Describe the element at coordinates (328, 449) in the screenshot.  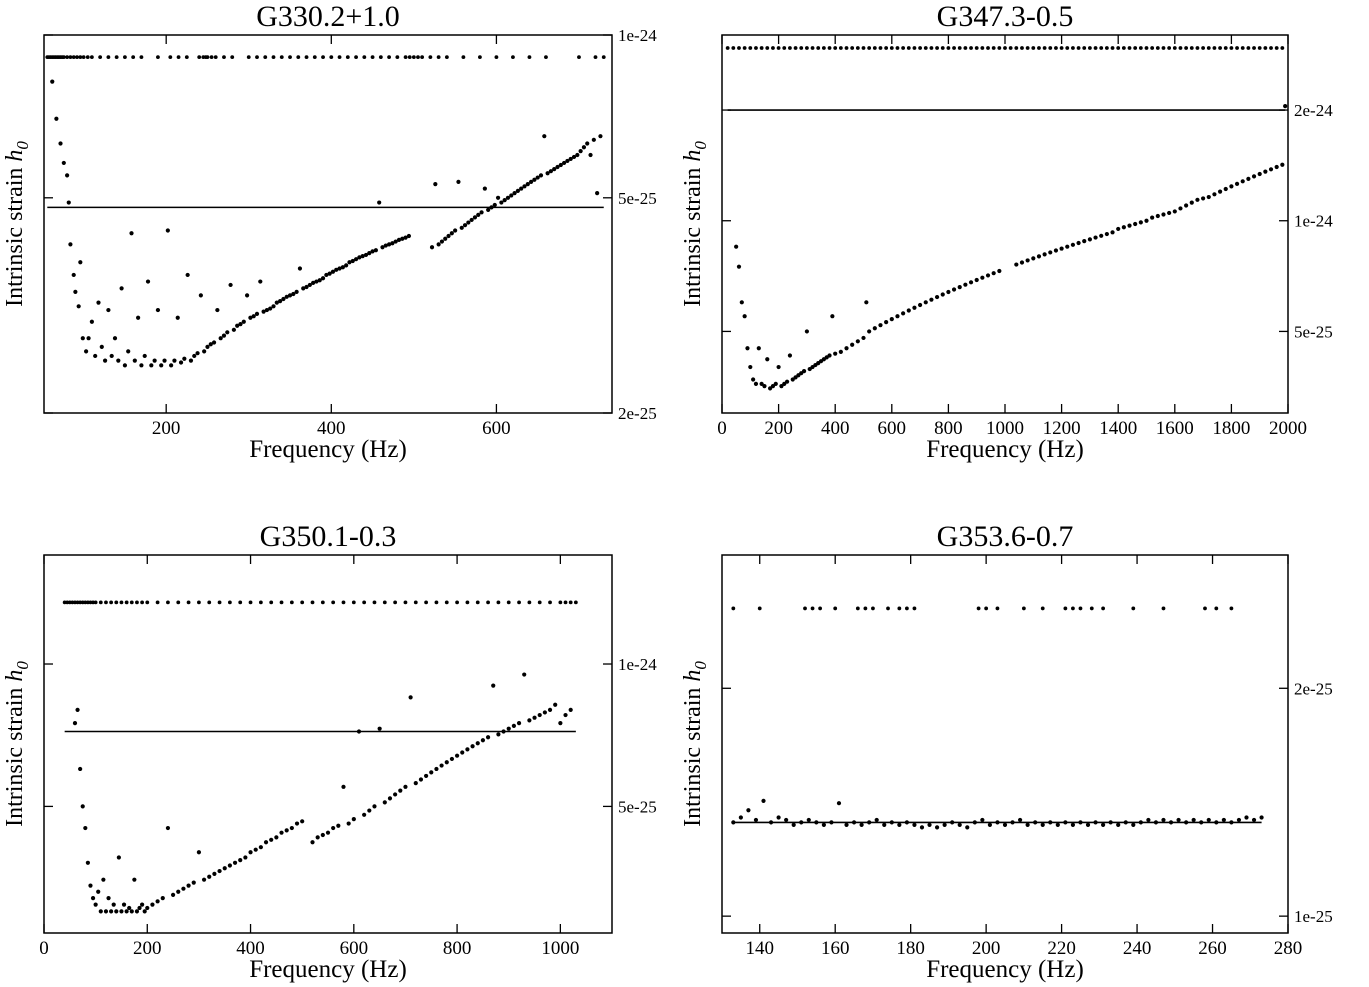
I see `x-axis-label: Frequency (Hz)` at that location.